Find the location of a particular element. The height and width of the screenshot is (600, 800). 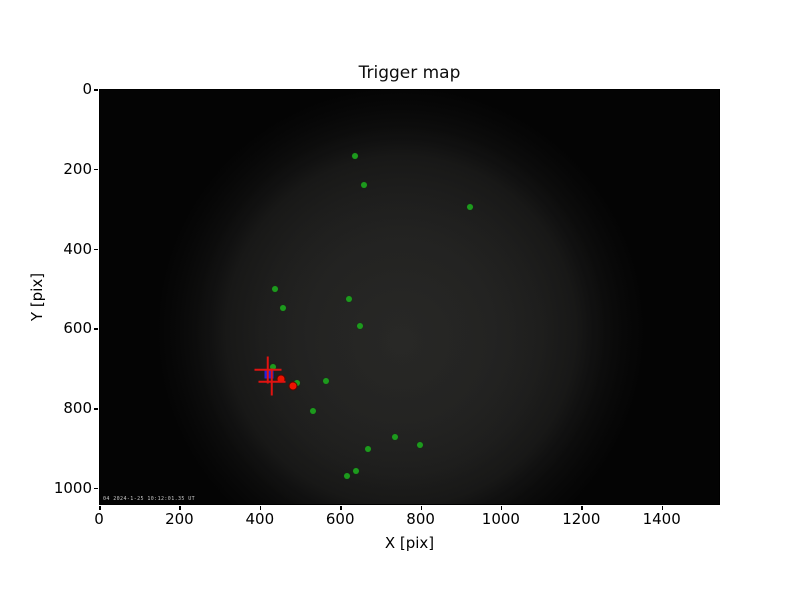

x-tick-label: 600 is located at coordinates (340, 519).